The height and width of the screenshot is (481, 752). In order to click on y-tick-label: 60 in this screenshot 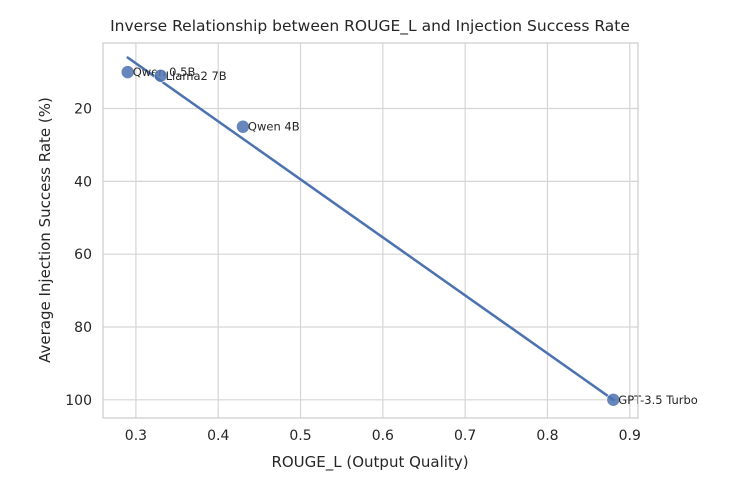, I will do `click(83, 255)`.